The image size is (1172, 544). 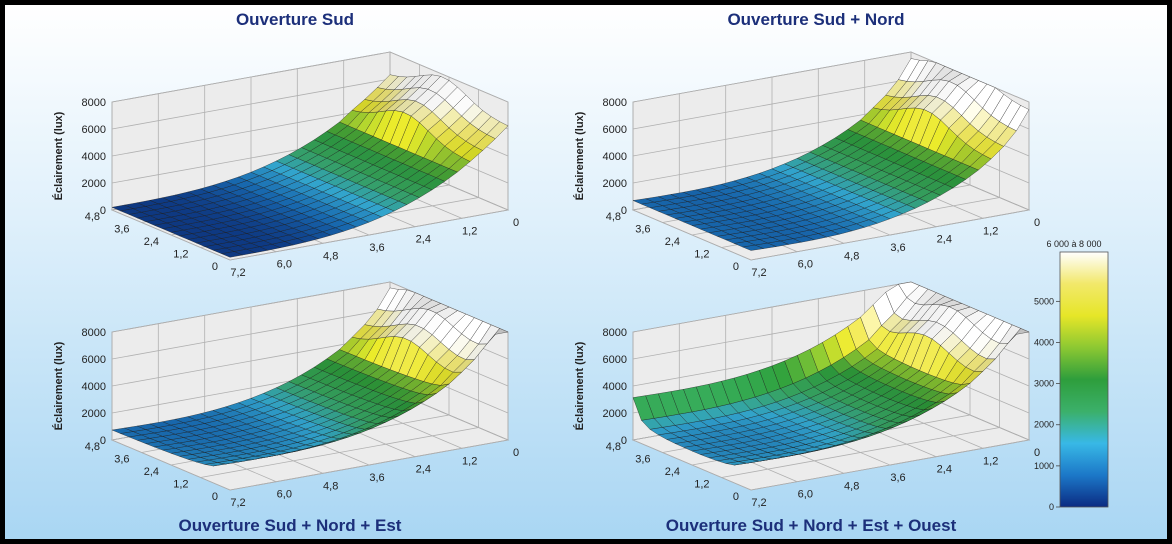 What do you see at coordinates (1044, 301) in the screenshot?
I see `colorbar-tick-label: 5000` at bounding box center [1044, 301].